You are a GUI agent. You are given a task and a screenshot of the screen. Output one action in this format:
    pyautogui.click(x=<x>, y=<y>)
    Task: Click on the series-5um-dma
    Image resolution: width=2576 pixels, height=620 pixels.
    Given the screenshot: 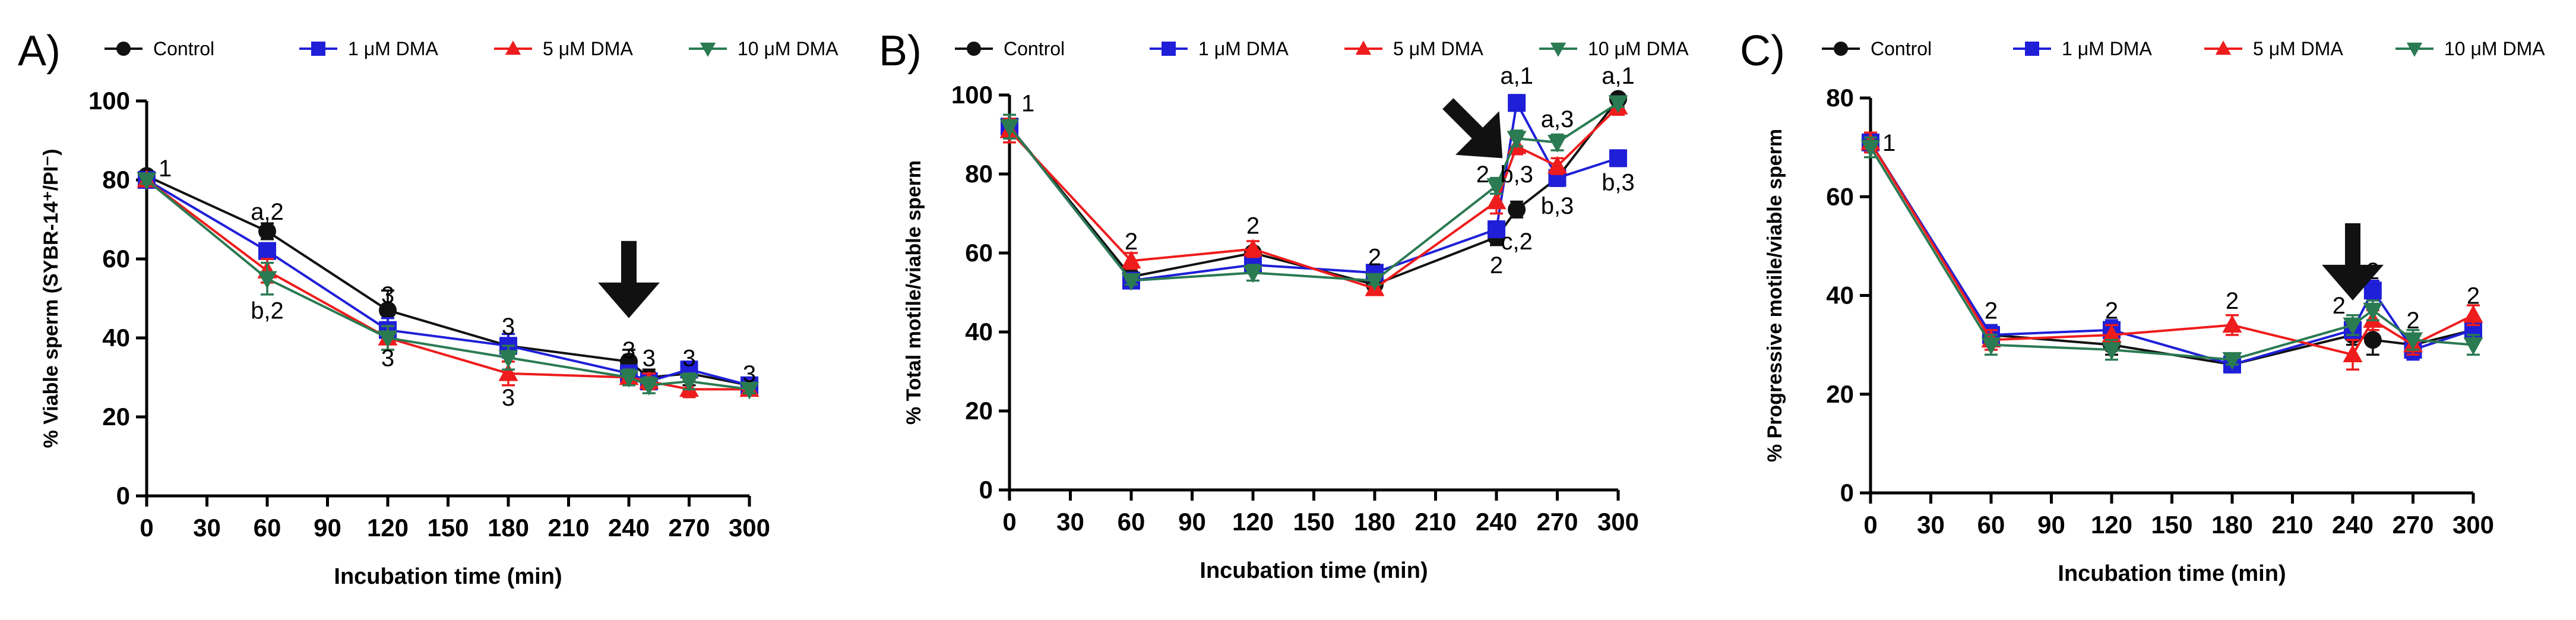 What is the action you would take?
    pyautogui.click(x=448, y=283)
    